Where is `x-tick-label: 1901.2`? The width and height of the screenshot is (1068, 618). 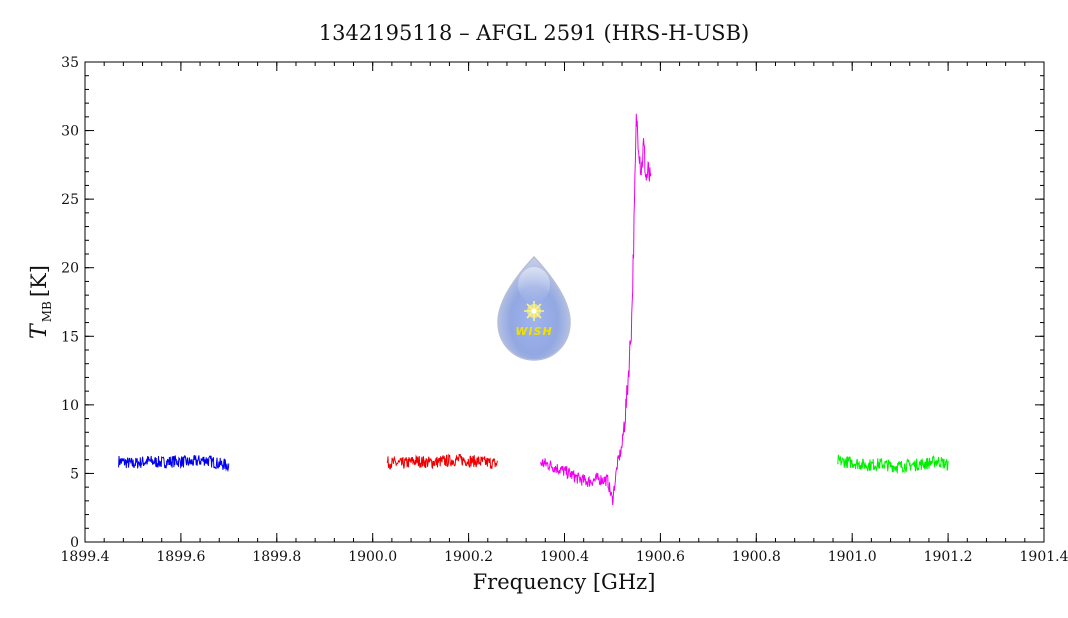 x-tick-label: 1901.2 is located at coordinates (948, 557).